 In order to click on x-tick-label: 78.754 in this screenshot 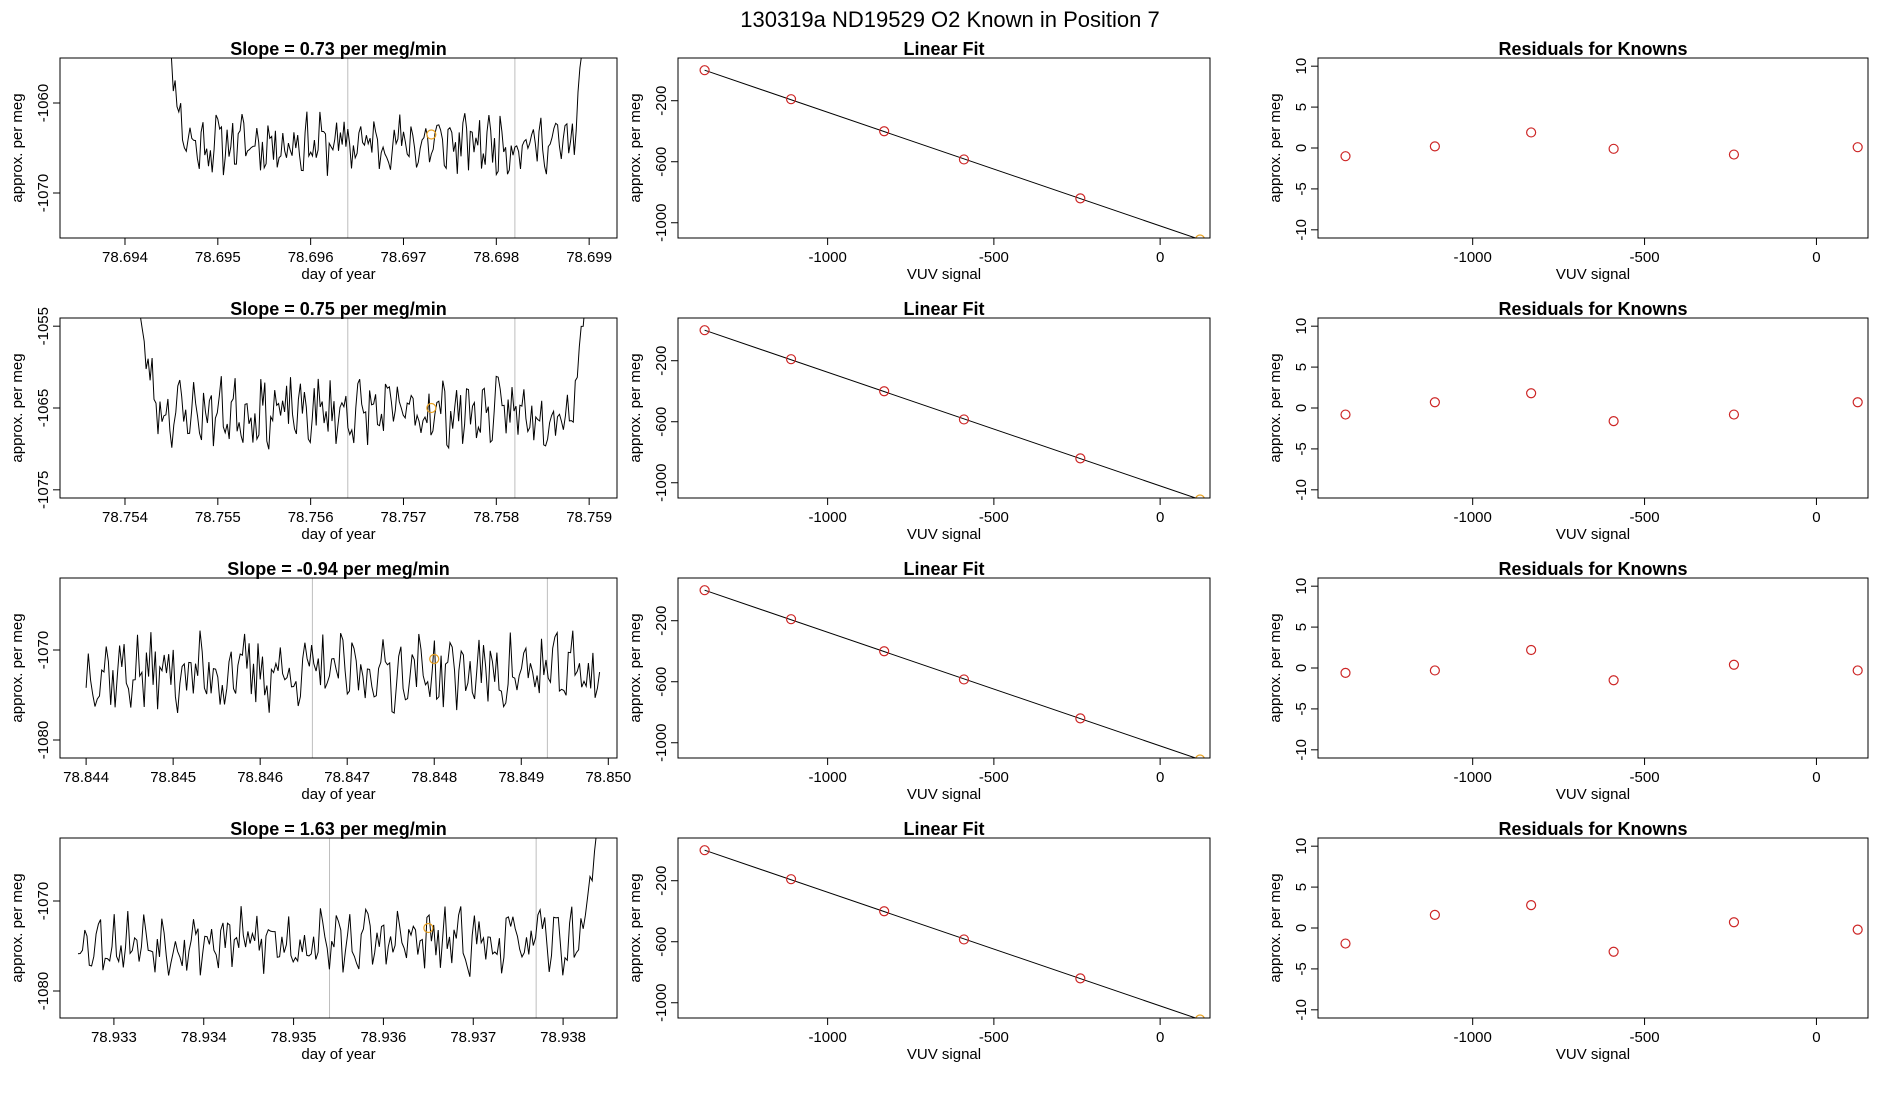, I will do `click(125, 517)`.